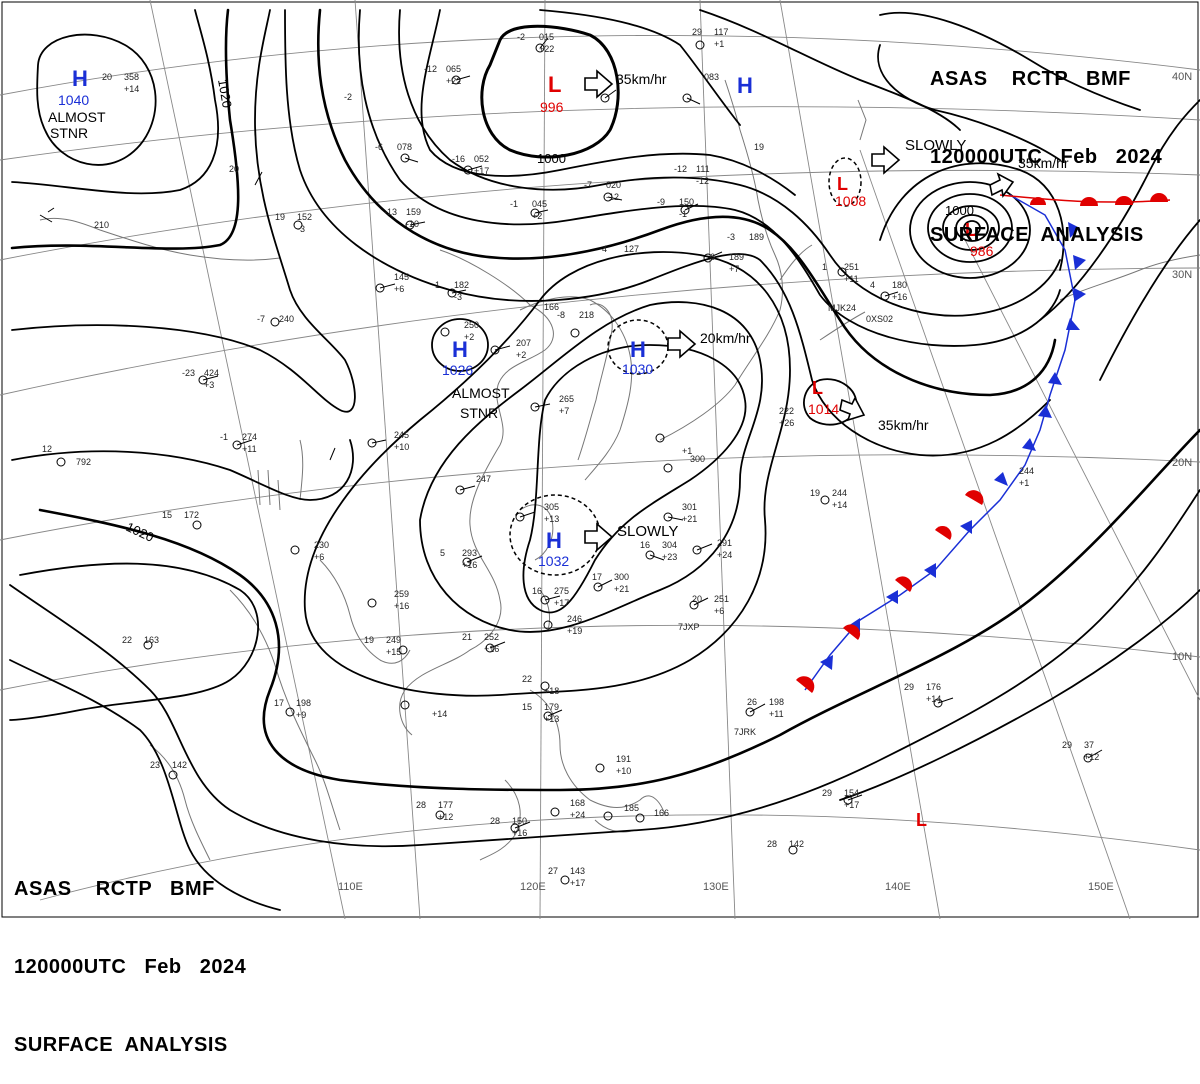 The height and width of the screenshot is (1084, 1200). What do you see at coordinates (686, 202) in the screenshot?
I see `station-press: 150` at bounding box center [686, 202].